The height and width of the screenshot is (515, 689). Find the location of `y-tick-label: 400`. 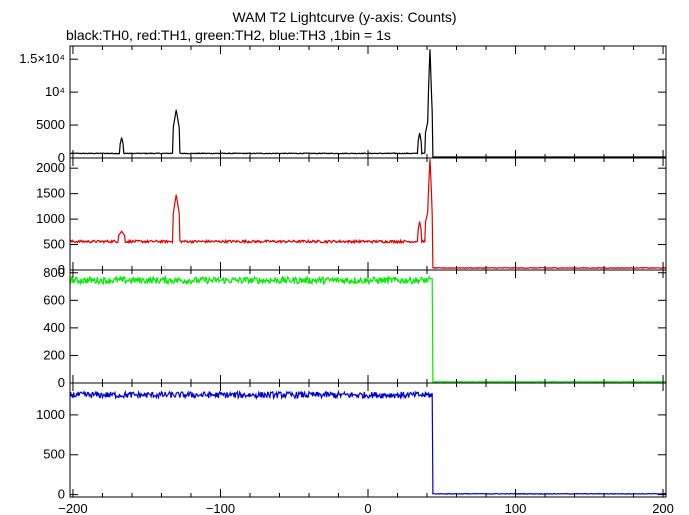

y-tick-label: 400 is located at coordinates (54, 327).